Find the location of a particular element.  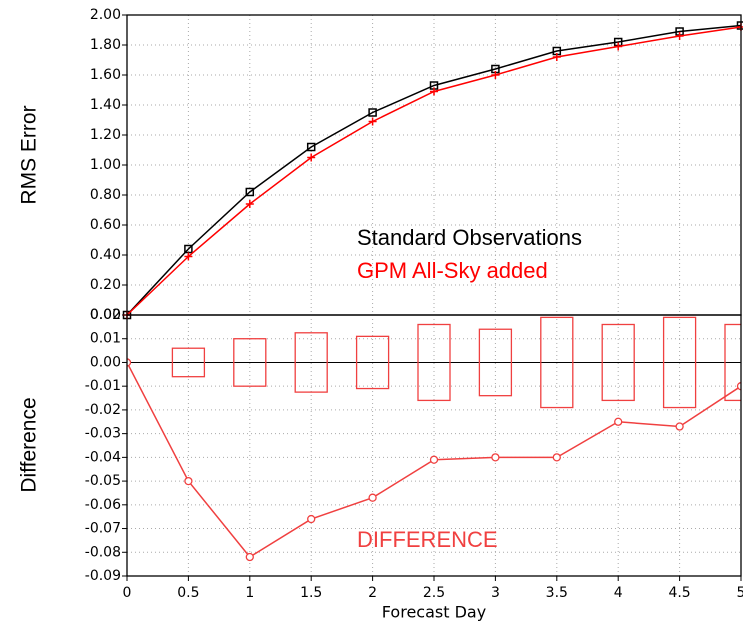

y-tick-label: 0.20 is located at coordinates (105, 285).